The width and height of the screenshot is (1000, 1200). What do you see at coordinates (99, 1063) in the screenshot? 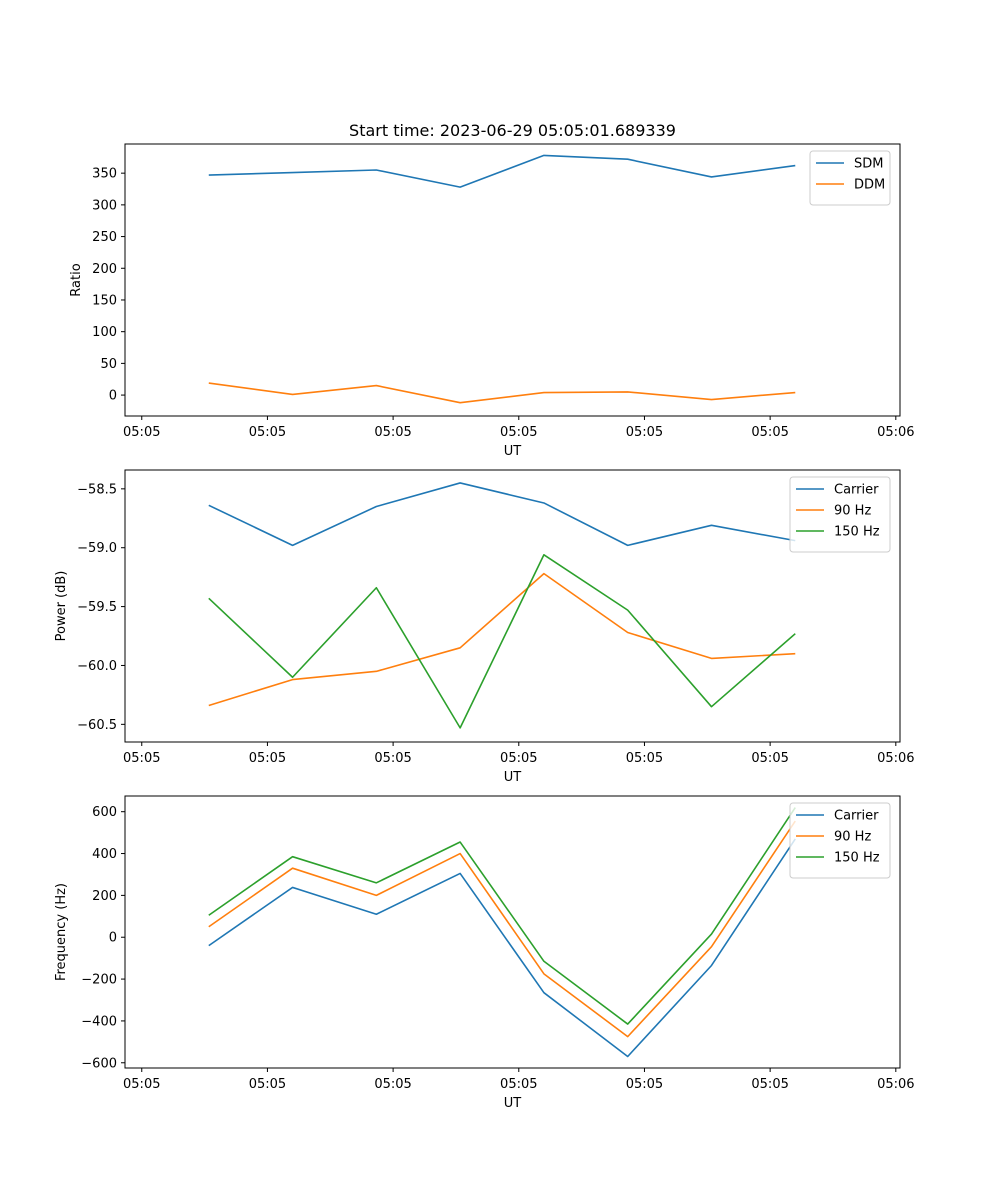
I see `y-tick-label: −600` at bounding box center [99, 1063].